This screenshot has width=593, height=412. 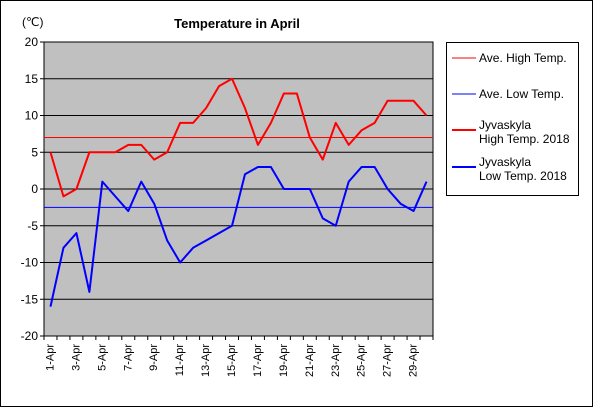 I want to click on legend-label: Jyvaskyla High Temp. 2018, so click(x=524, y=132).